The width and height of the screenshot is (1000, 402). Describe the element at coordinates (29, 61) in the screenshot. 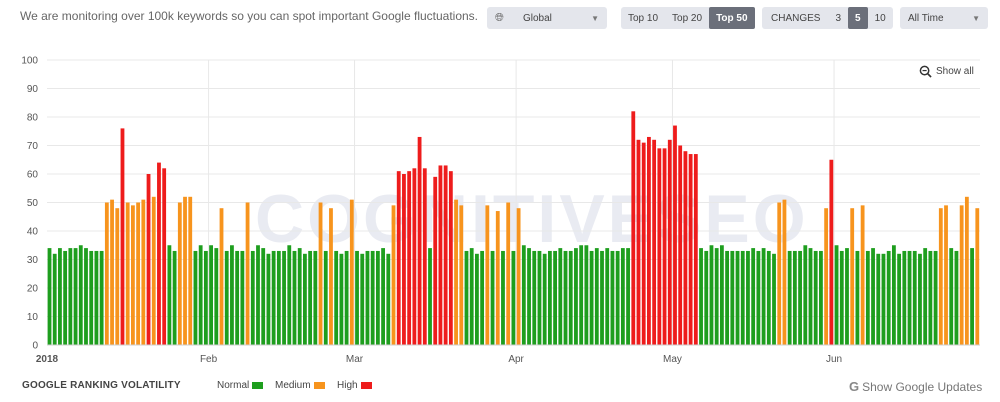

I see `y-tick-label: 100` at that location.